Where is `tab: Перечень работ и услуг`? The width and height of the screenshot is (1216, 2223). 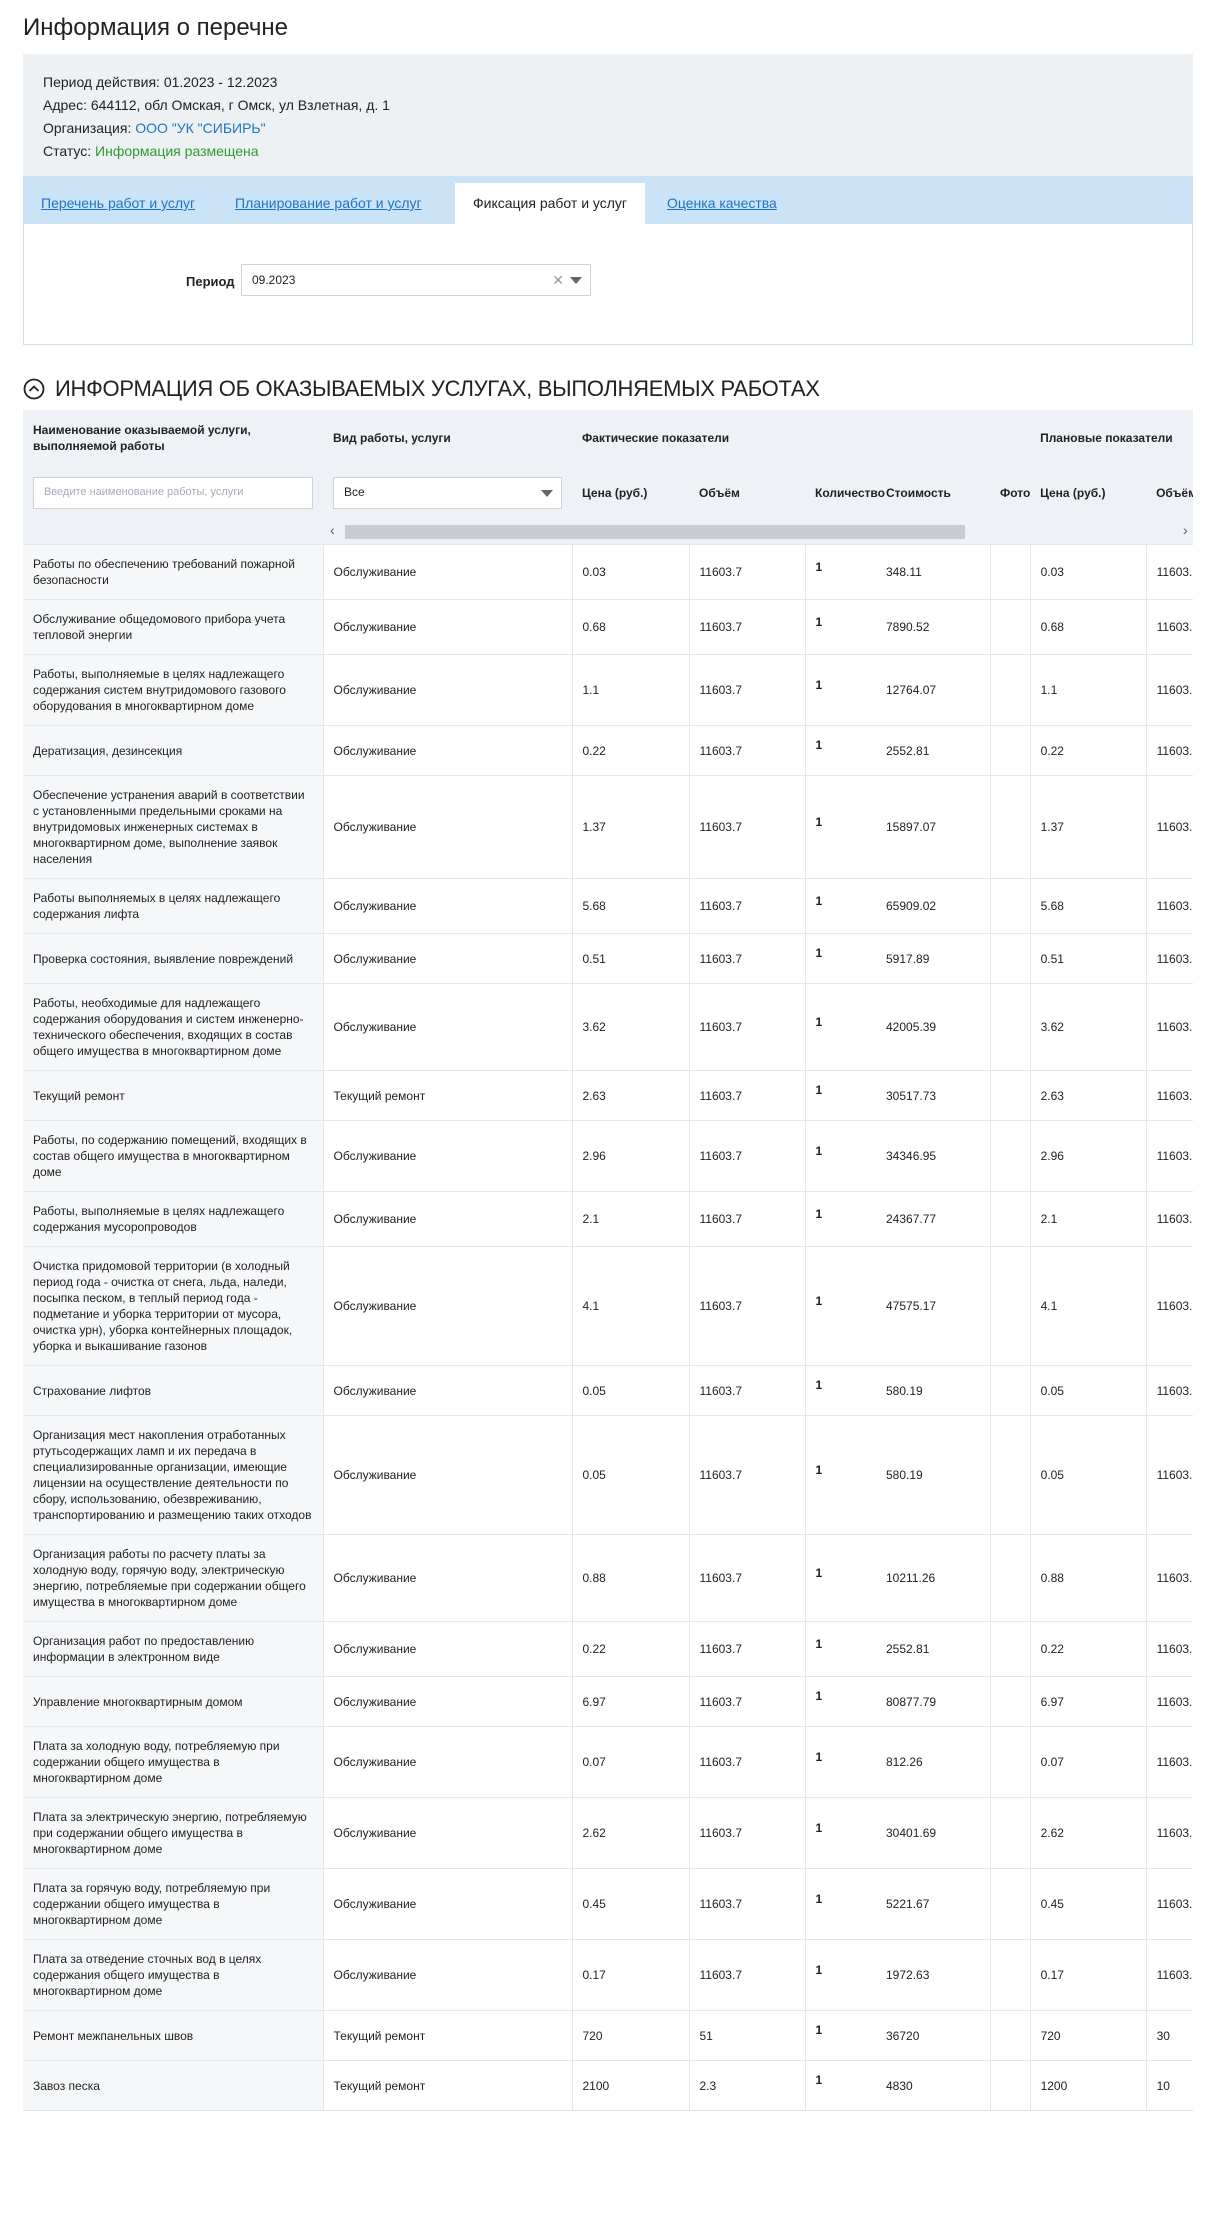 tab: Перечень работ и услуг is located at coordinates (118, 203).